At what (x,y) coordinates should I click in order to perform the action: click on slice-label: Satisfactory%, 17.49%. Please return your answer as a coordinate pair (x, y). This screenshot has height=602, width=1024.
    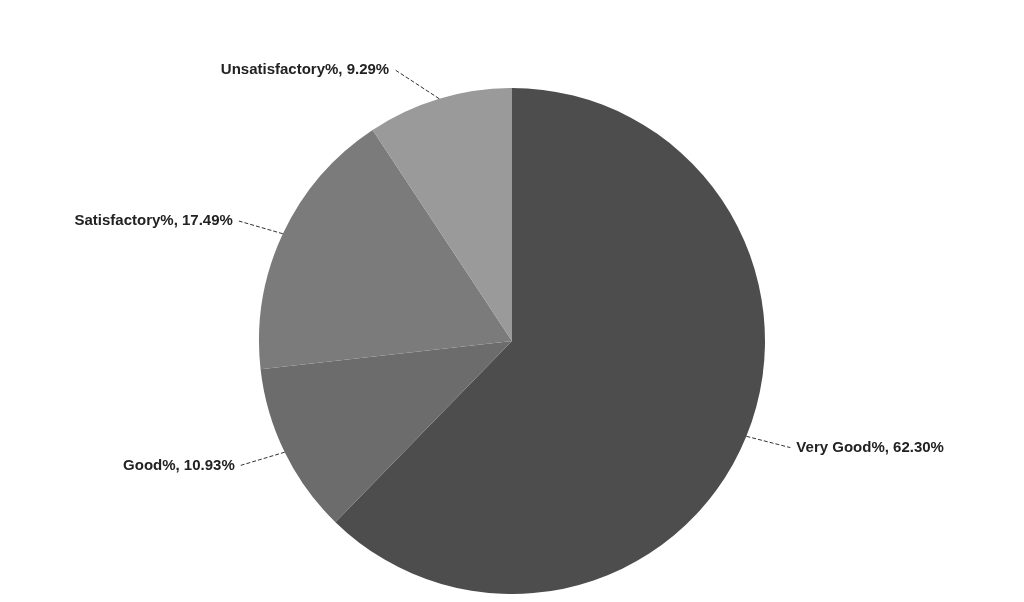
    Looking at the image, I should click on (153, 220).